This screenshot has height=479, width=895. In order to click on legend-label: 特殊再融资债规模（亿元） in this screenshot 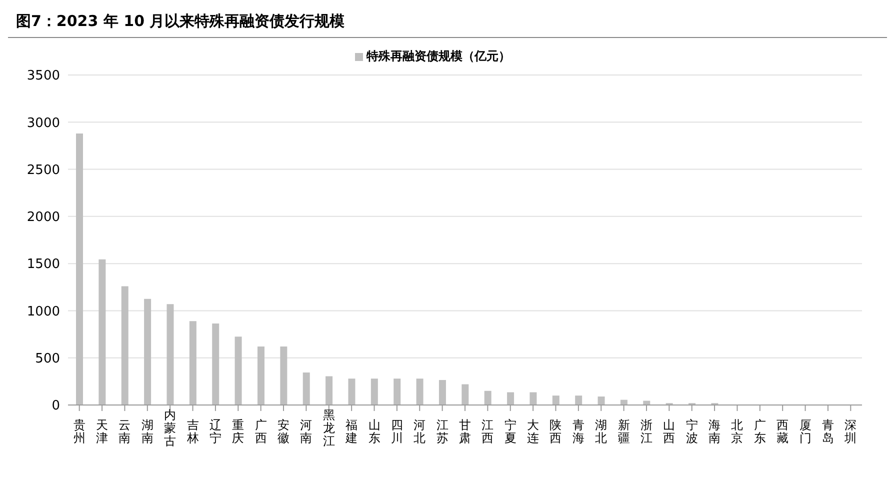, I will do `click(438, 56)`.